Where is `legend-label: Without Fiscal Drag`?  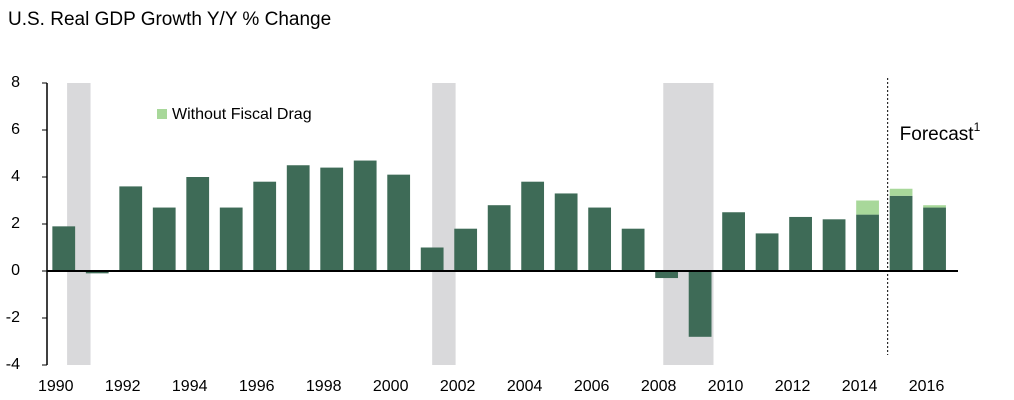
legend-label: Without Fiscal Drag is located at coordinates (242, 114).